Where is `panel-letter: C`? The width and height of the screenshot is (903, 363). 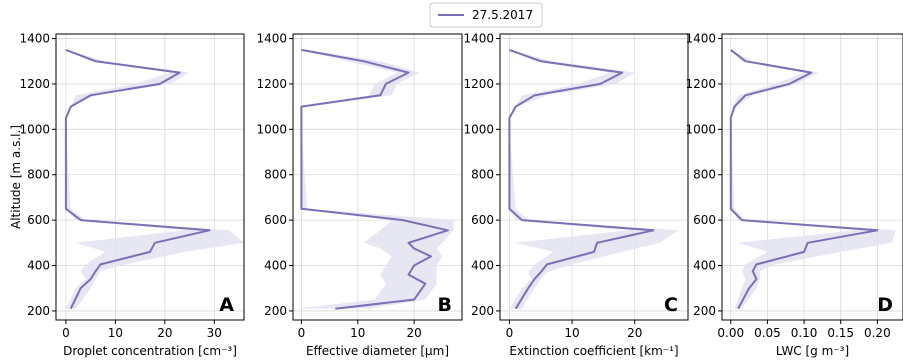
panel-letter: C is located at coordinates (671, 305).